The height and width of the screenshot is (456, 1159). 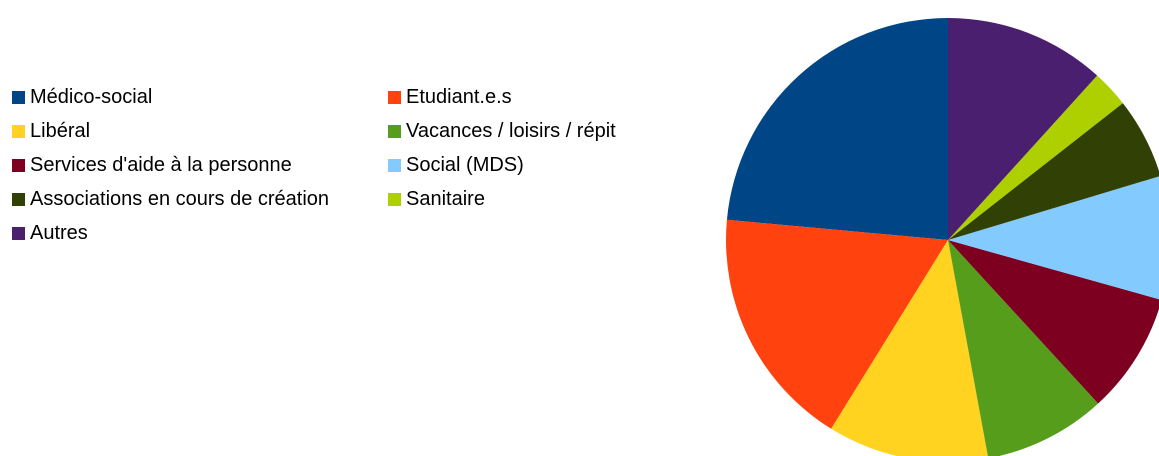 I want to click on legend-label: Social (MDS), so click(x=465, y=165).